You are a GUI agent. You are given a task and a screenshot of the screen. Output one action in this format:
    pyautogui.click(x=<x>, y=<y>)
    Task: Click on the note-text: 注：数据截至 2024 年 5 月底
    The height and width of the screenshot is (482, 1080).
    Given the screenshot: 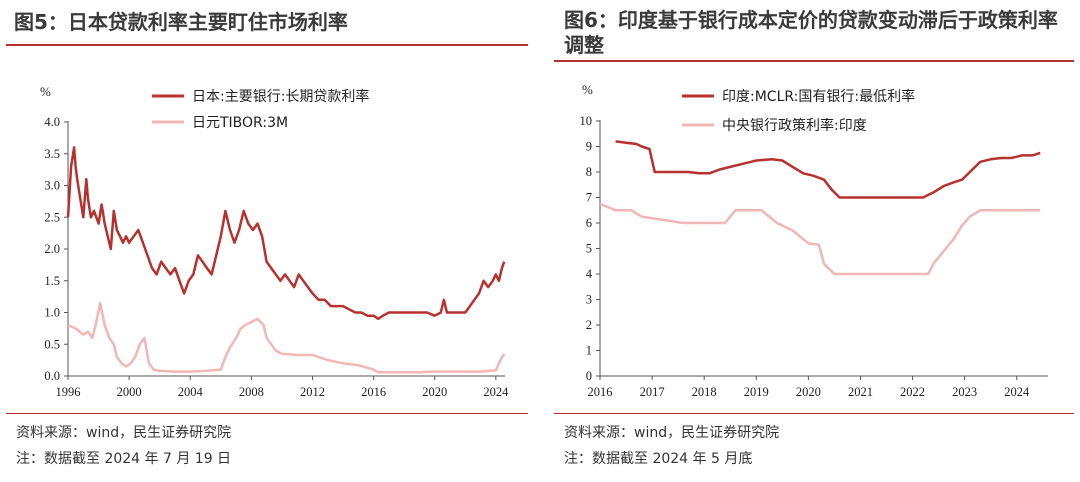 What is the action you would take?
    pyautogui.click(x=658, y=459)
    